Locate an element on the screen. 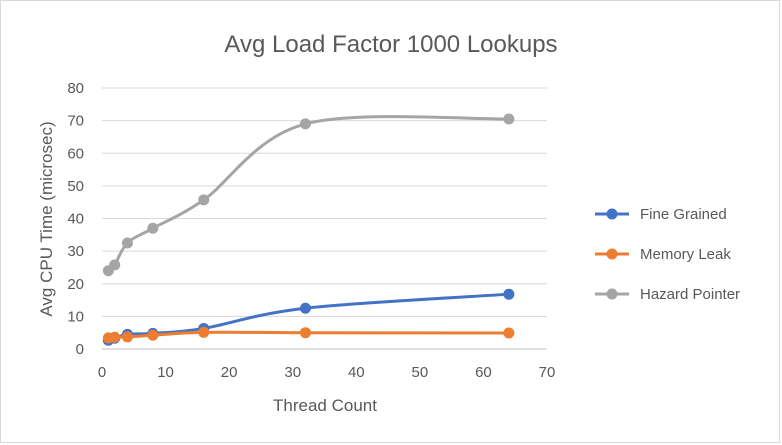 The height and width of the screenshot is (445, 782). x-tick-label: 20 is located at coordinates (229, 372).